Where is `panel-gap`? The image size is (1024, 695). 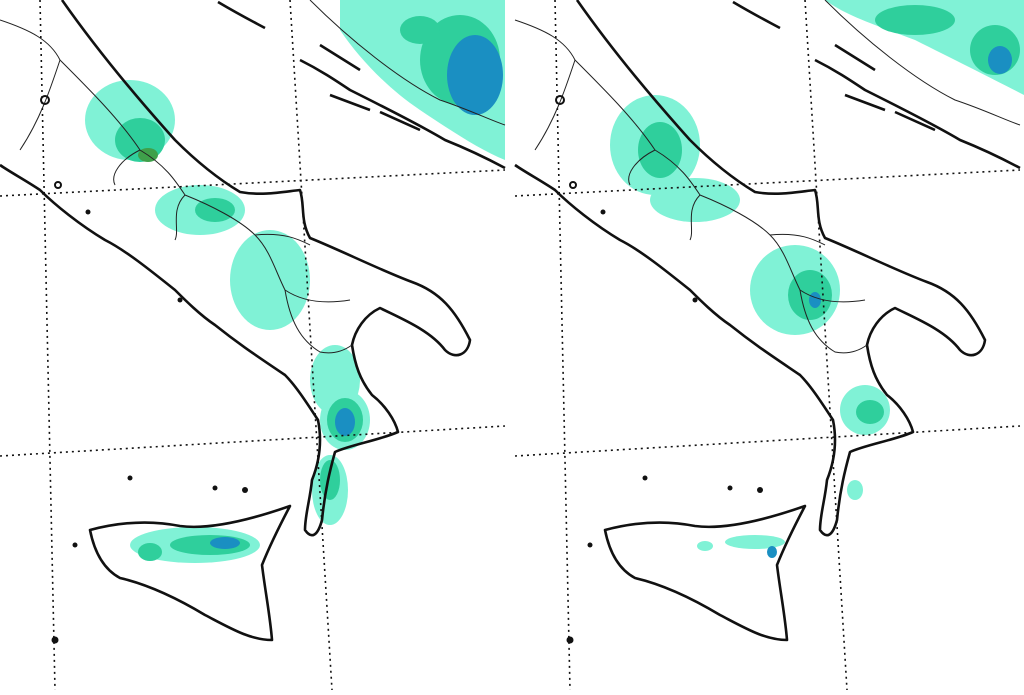 panel-gap is located at coordinates (511, 347).